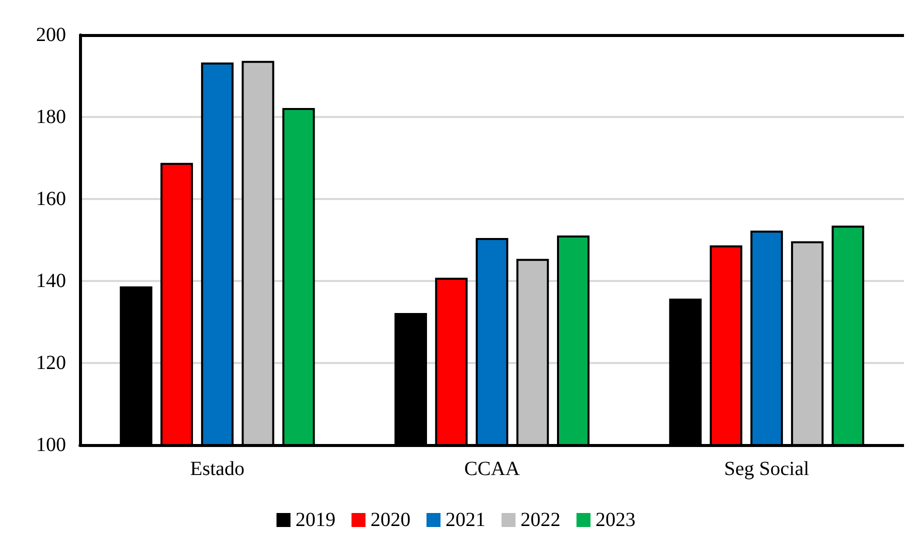 This screenshot has height=545, width=912. I want to click on legend-label: 2019, so click(316, 520).